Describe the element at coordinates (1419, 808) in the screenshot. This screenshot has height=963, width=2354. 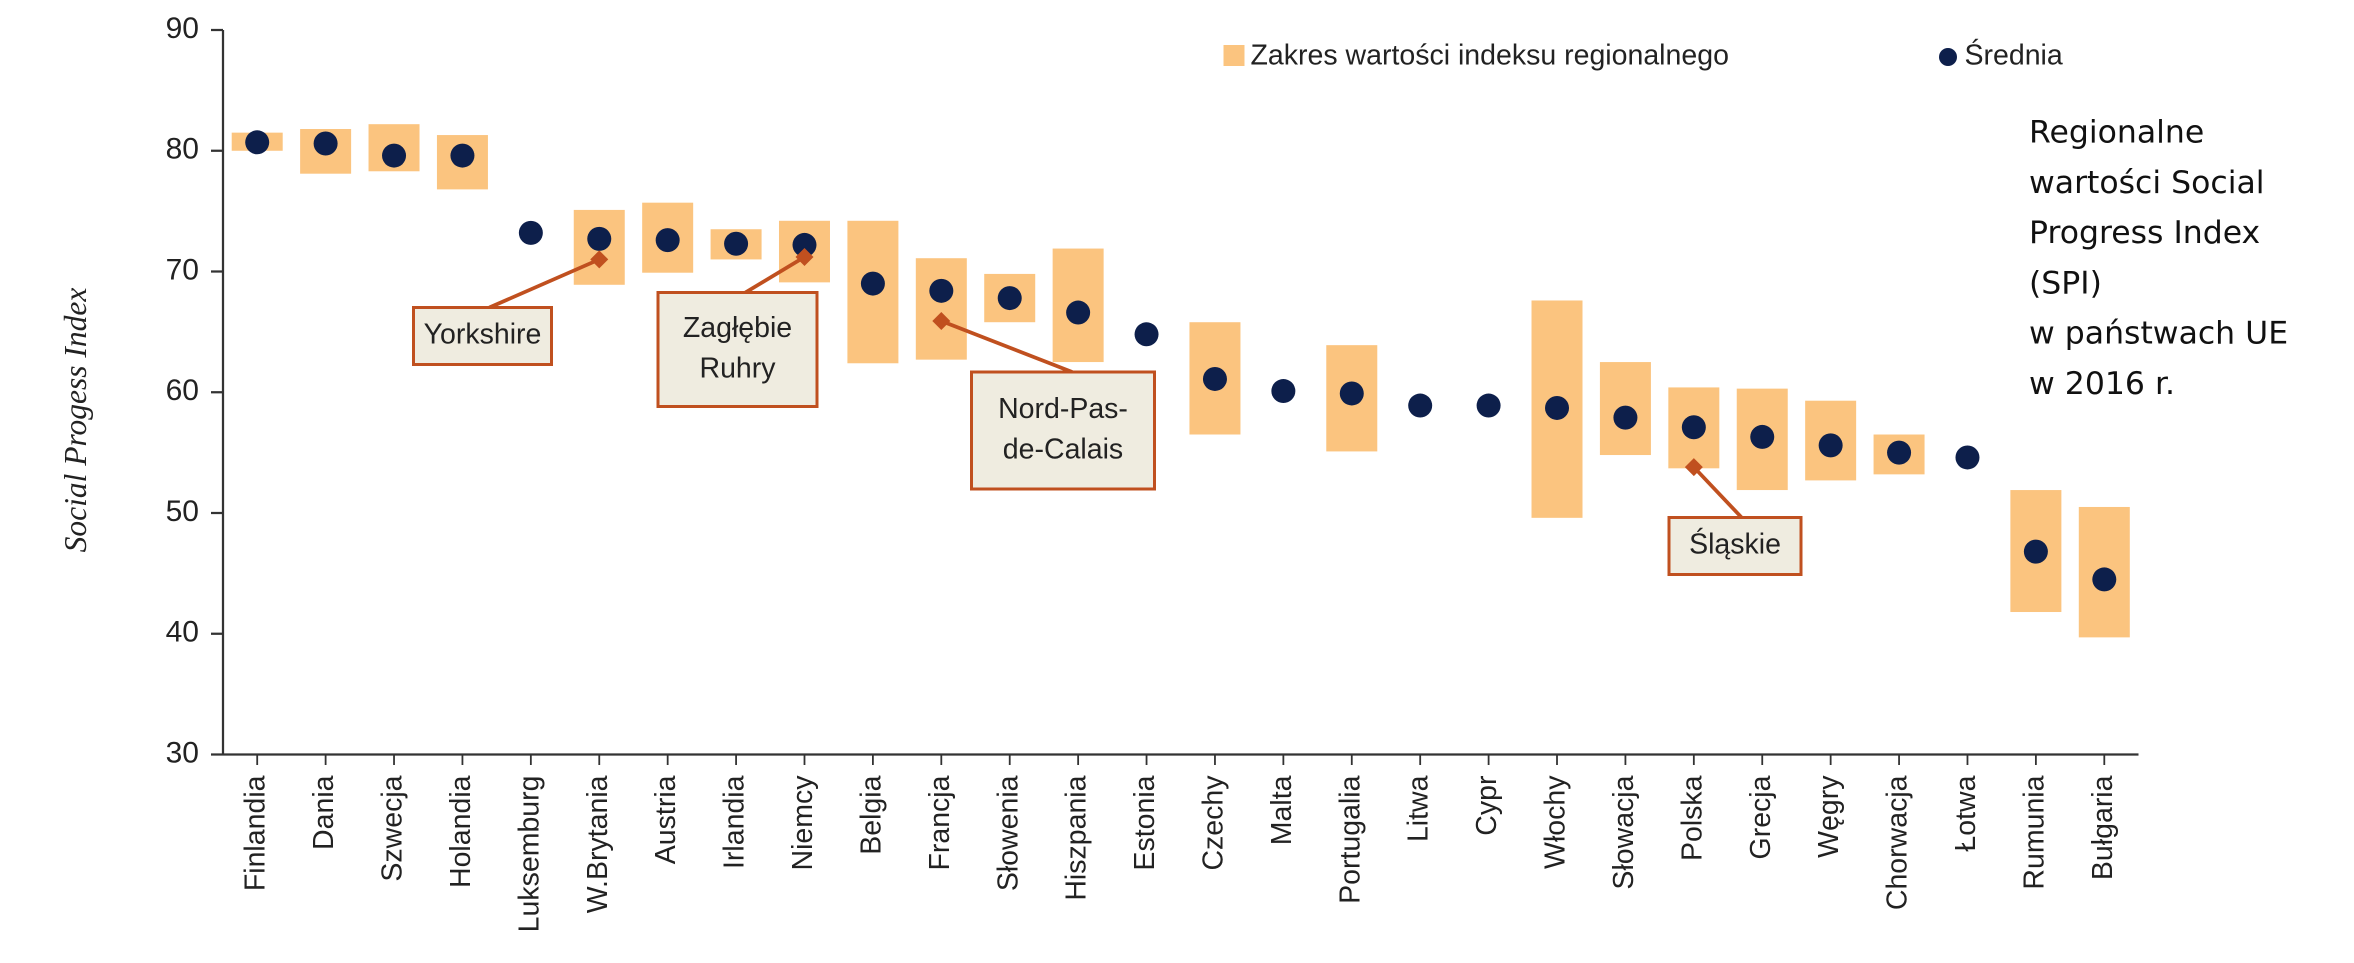
I see `x-tick-label: Litwa` at that location.